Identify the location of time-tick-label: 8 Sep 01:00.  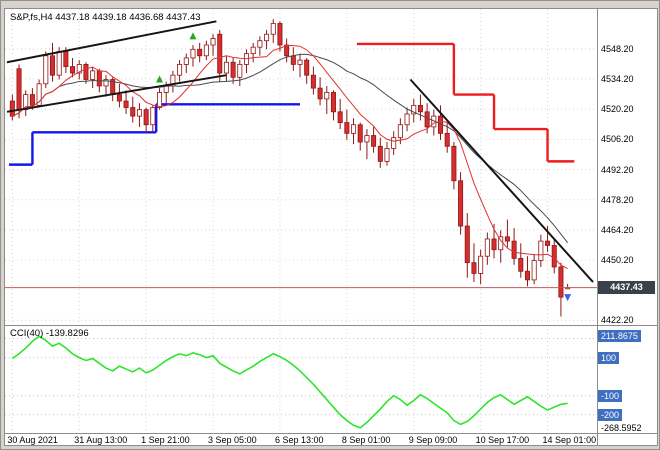
(366, 440).